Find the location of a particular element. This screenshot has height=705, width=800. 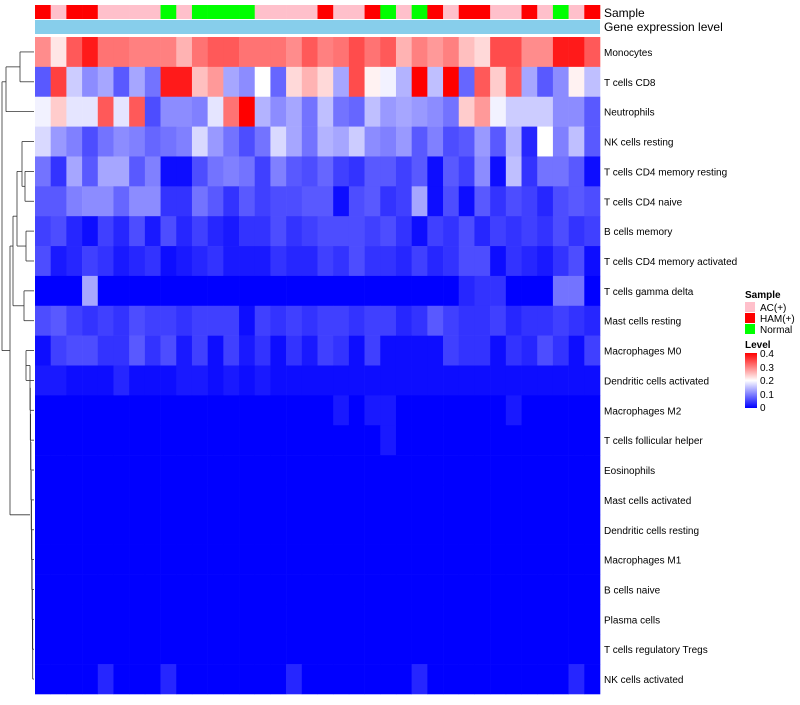

row-label: T cells regulatory Tregs is located at coordinates (656, 650).